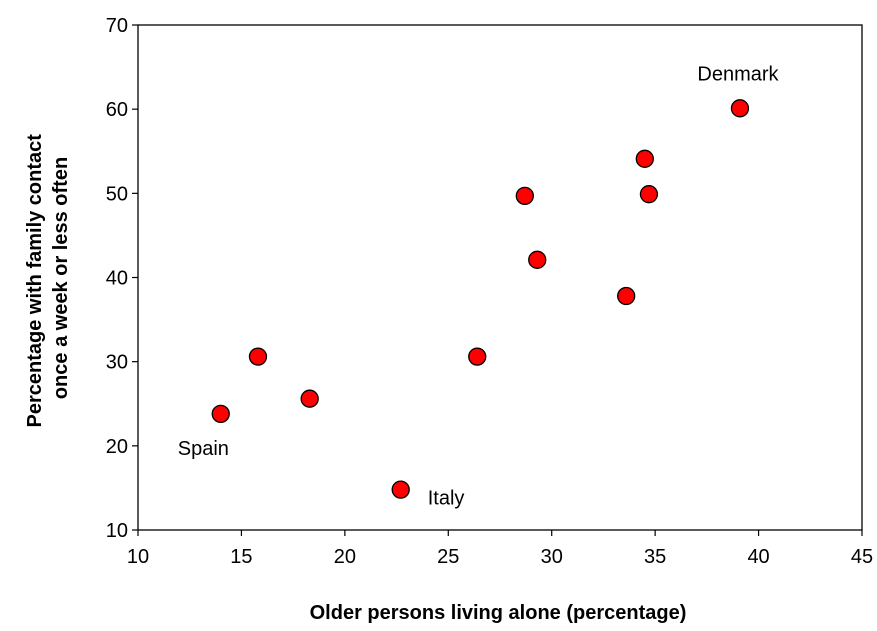  What do you see at coordinates (655, 557) in the screenshot?
I see `x-tick-label: 35` at bounding box center [655, 557].